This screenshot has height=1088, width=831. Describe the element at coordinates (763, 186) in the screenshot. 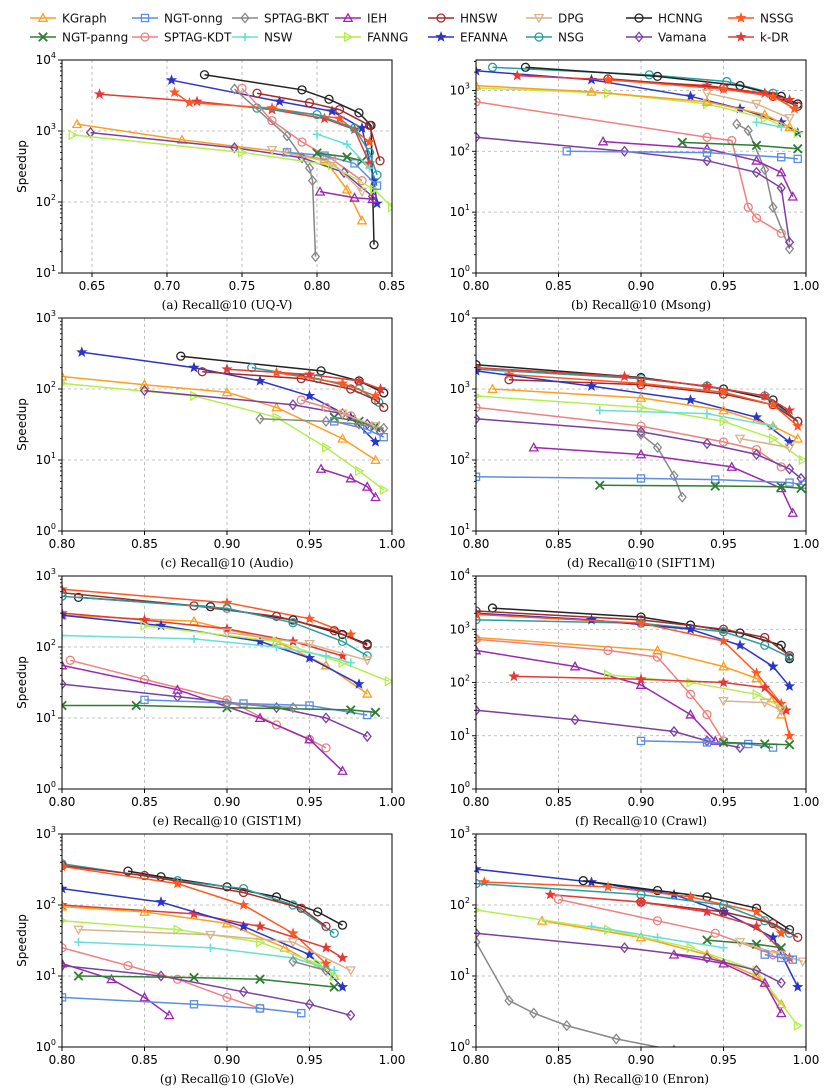

I see `series-sptag-bkt` at that location.